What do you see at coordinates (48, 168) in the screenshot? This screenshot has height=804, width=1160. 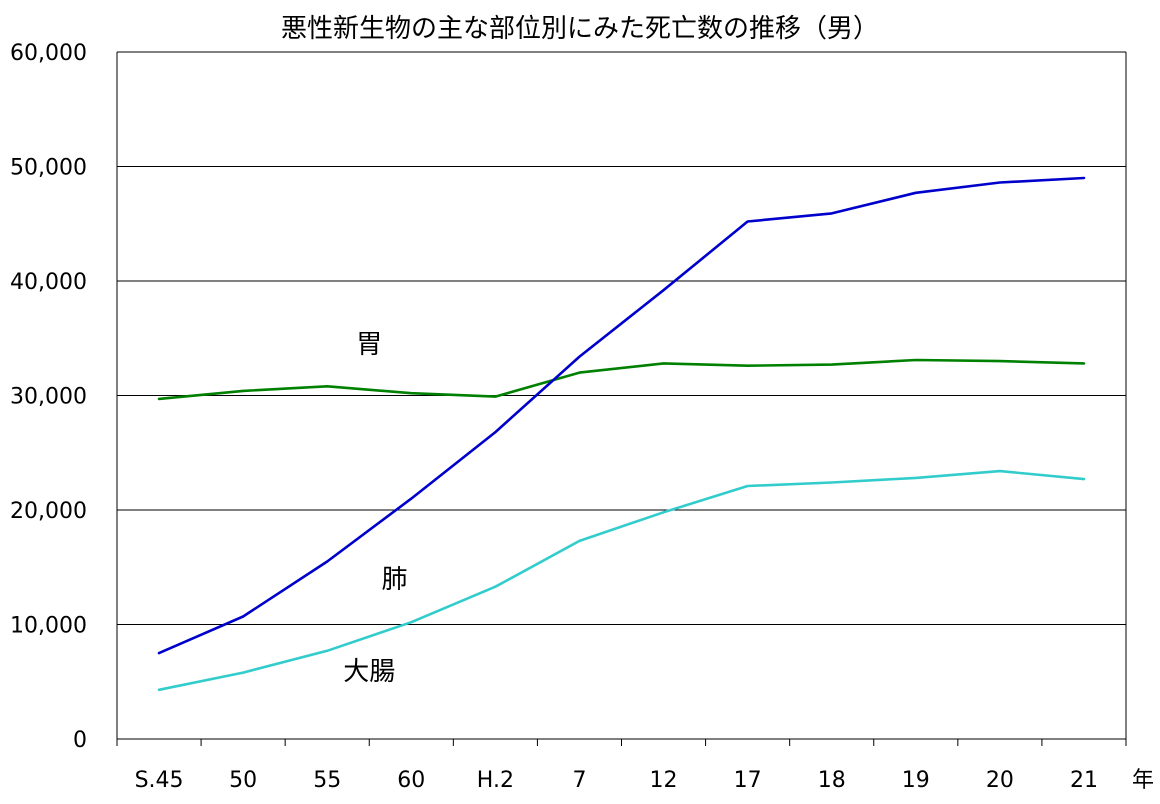 I see `y-tick-label-5: 50,000` at bounding box center [48, 168].